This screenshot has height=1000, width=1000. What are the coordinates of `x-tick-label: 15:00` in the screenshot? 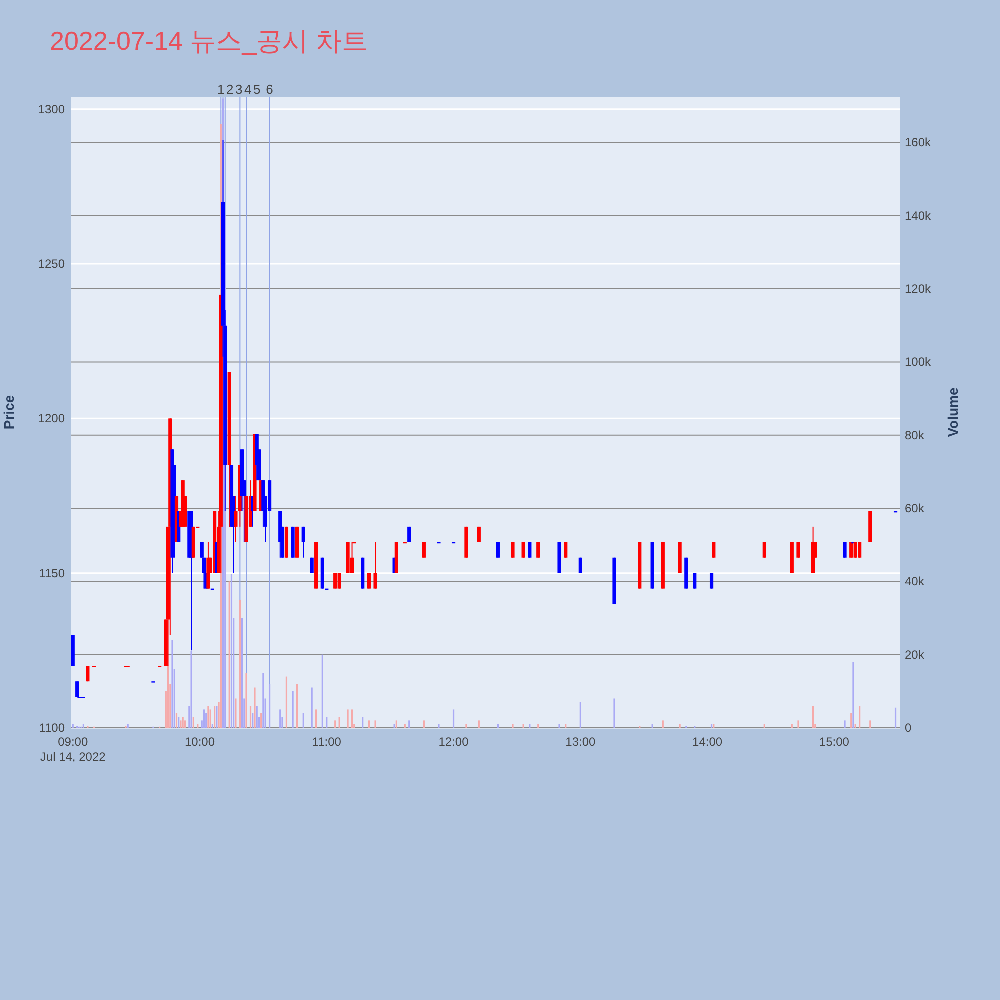 It's located at (834, 742).